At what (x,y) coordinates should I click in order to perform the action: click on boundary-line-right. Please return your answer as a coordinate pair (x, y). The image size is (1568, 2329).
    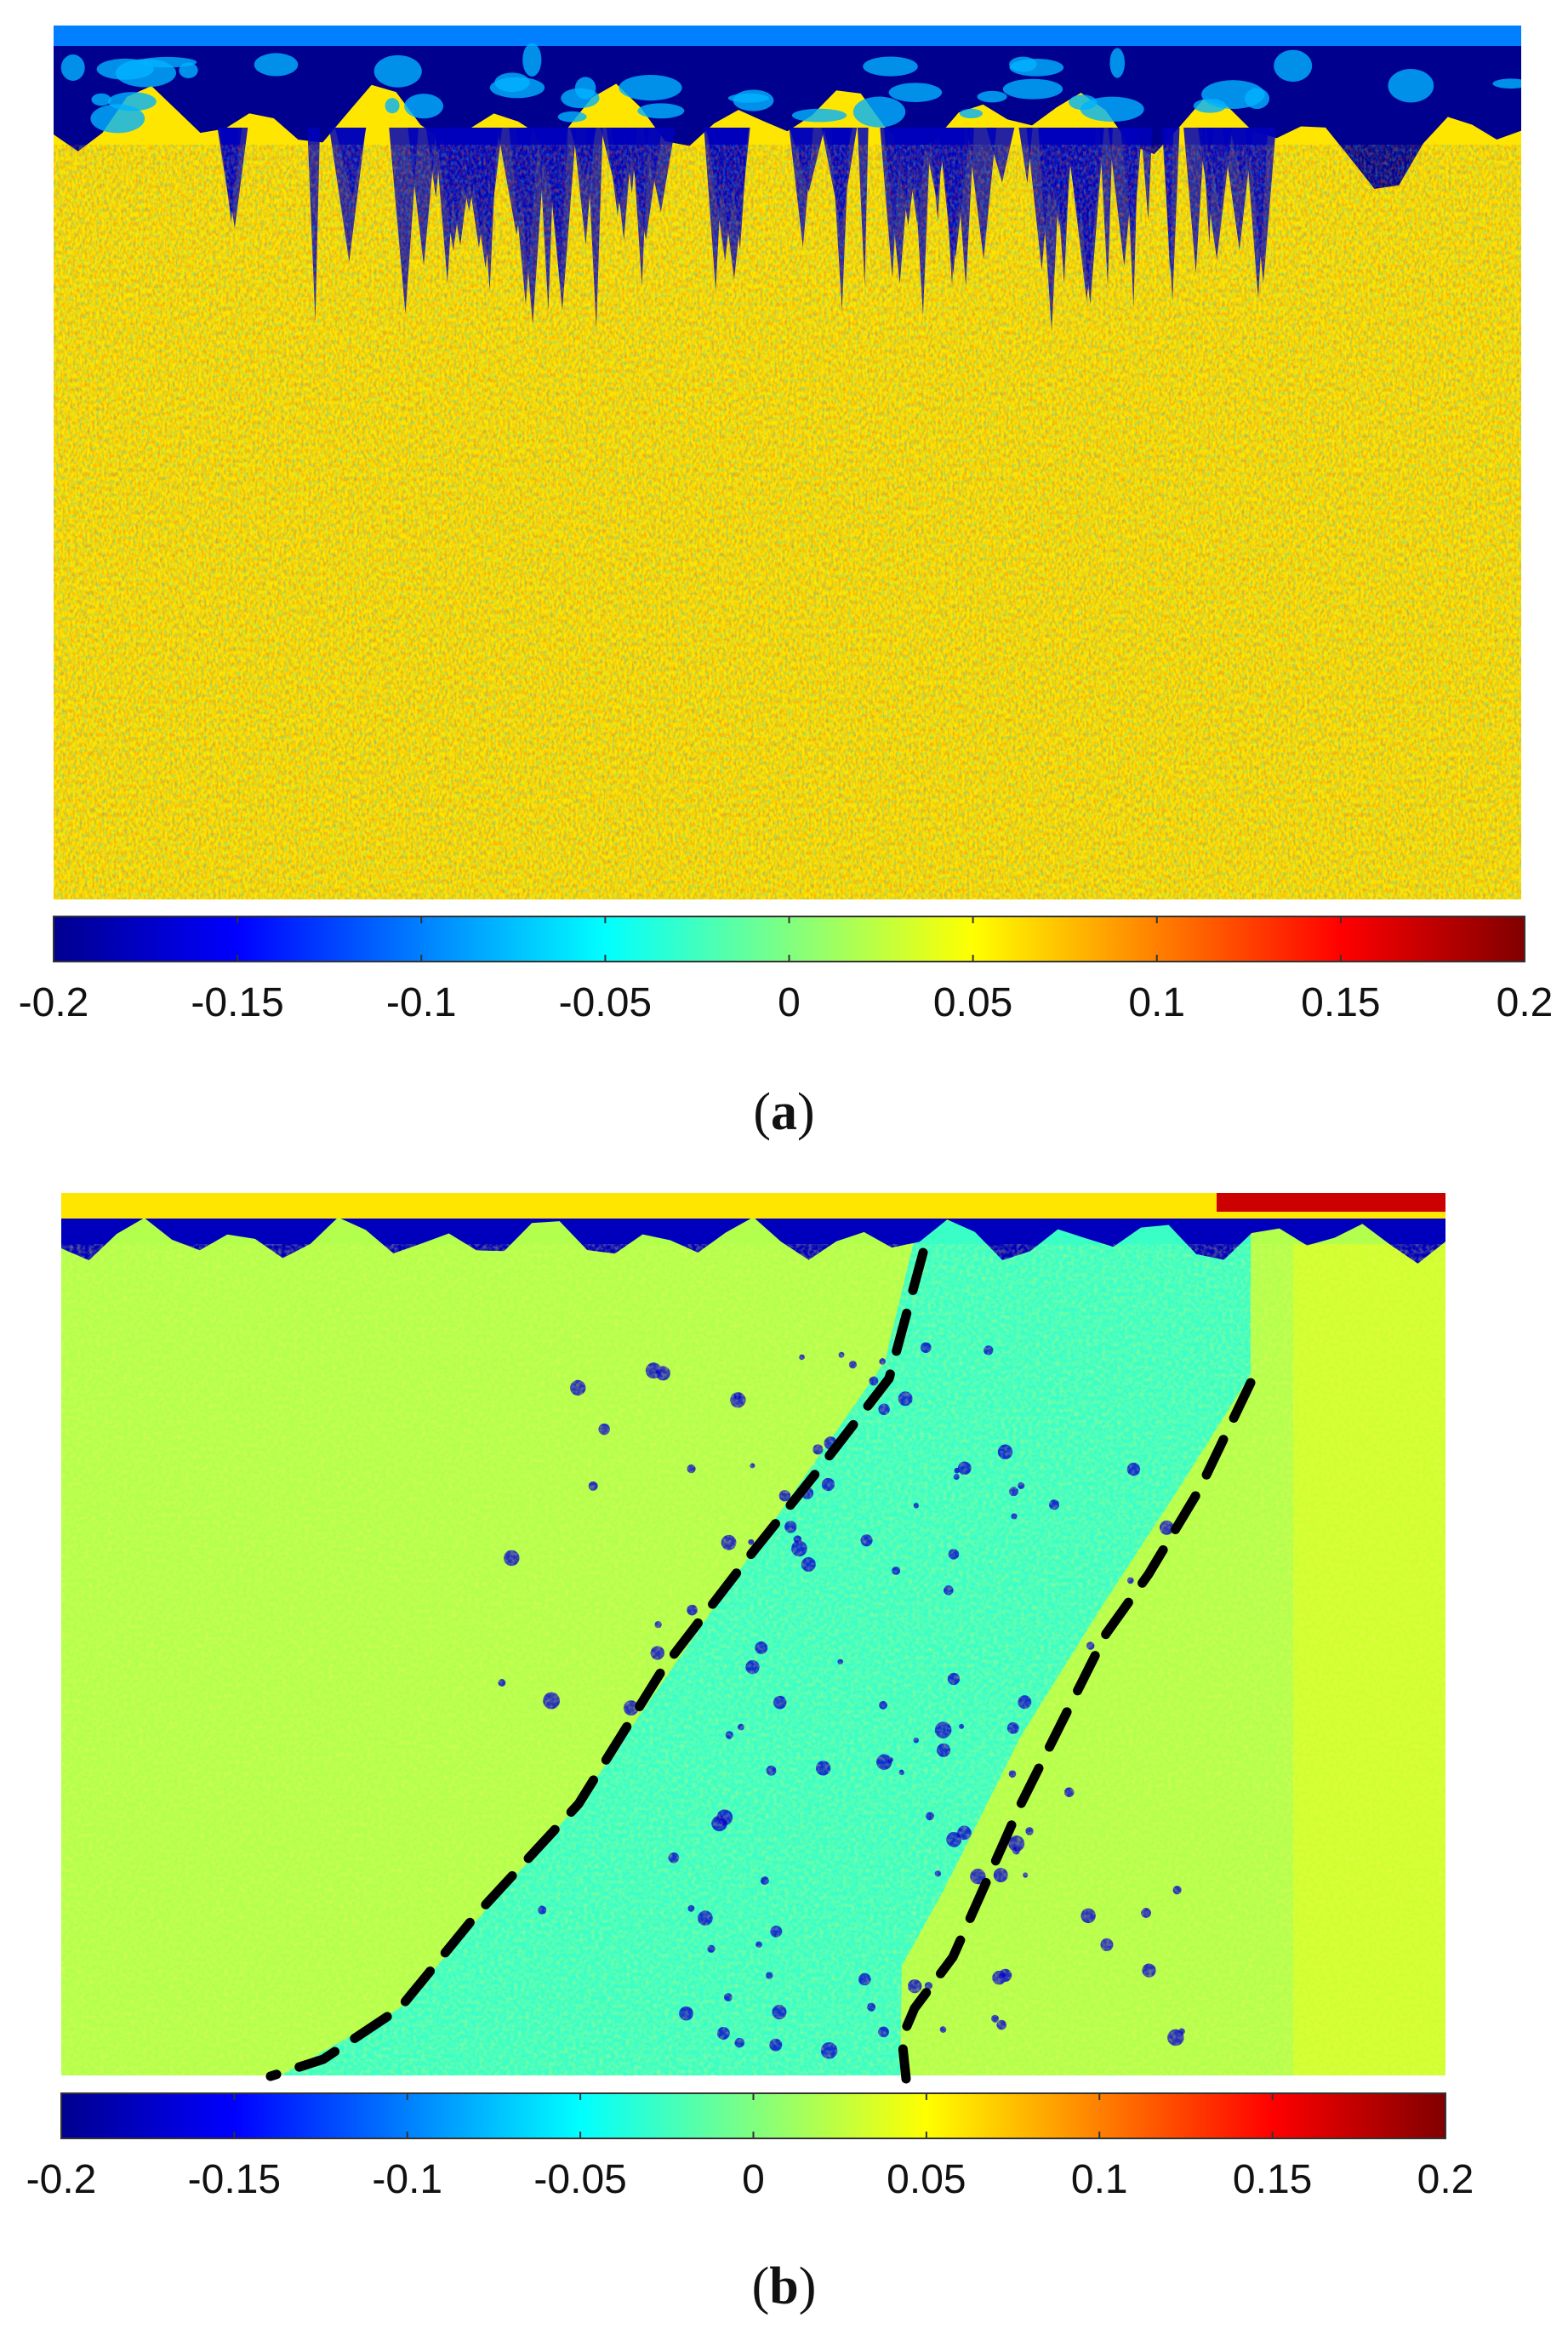
    Looking at the image, I should click on (1076, 1731).